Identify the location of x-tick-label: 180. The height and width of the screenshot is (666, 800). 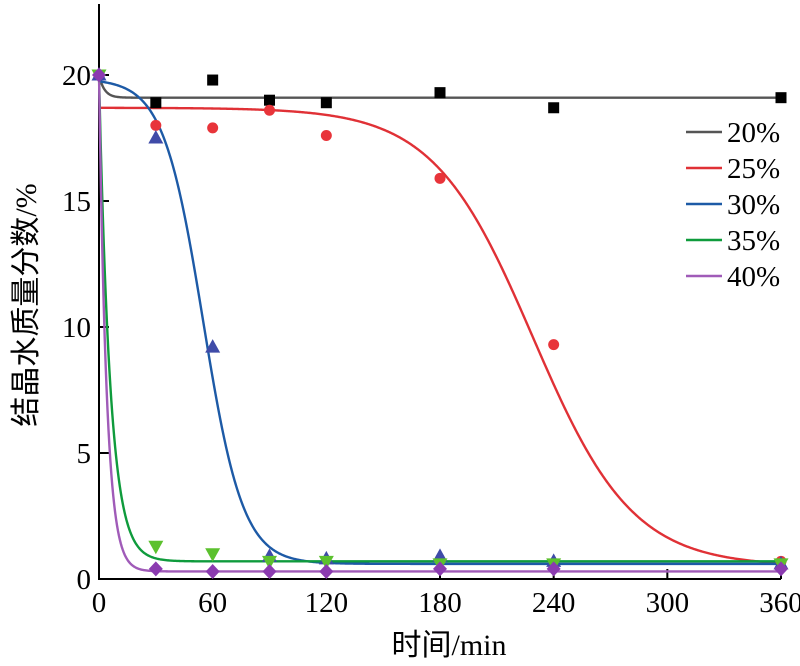
(440, 603).